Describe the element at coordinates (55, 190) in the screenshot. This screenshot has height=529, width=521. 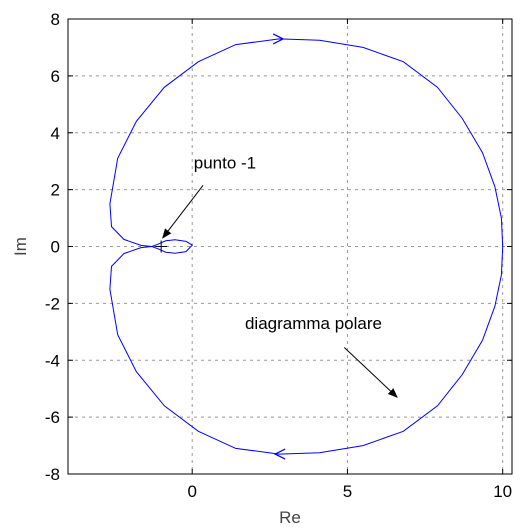
I see `y-tick-label: 2` at that location.